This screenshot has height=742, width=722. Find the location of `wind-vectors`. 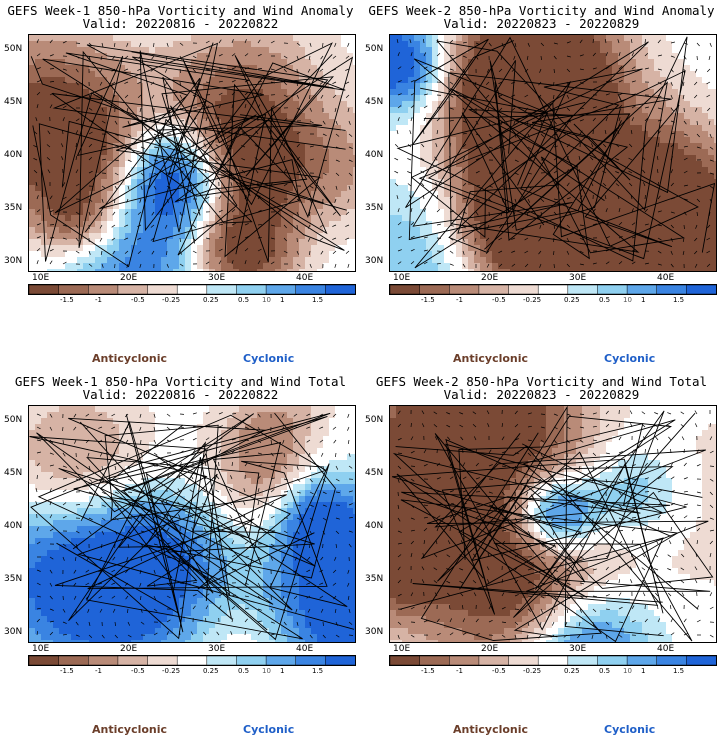

wind-vectors is located at coordinates (194, 525).